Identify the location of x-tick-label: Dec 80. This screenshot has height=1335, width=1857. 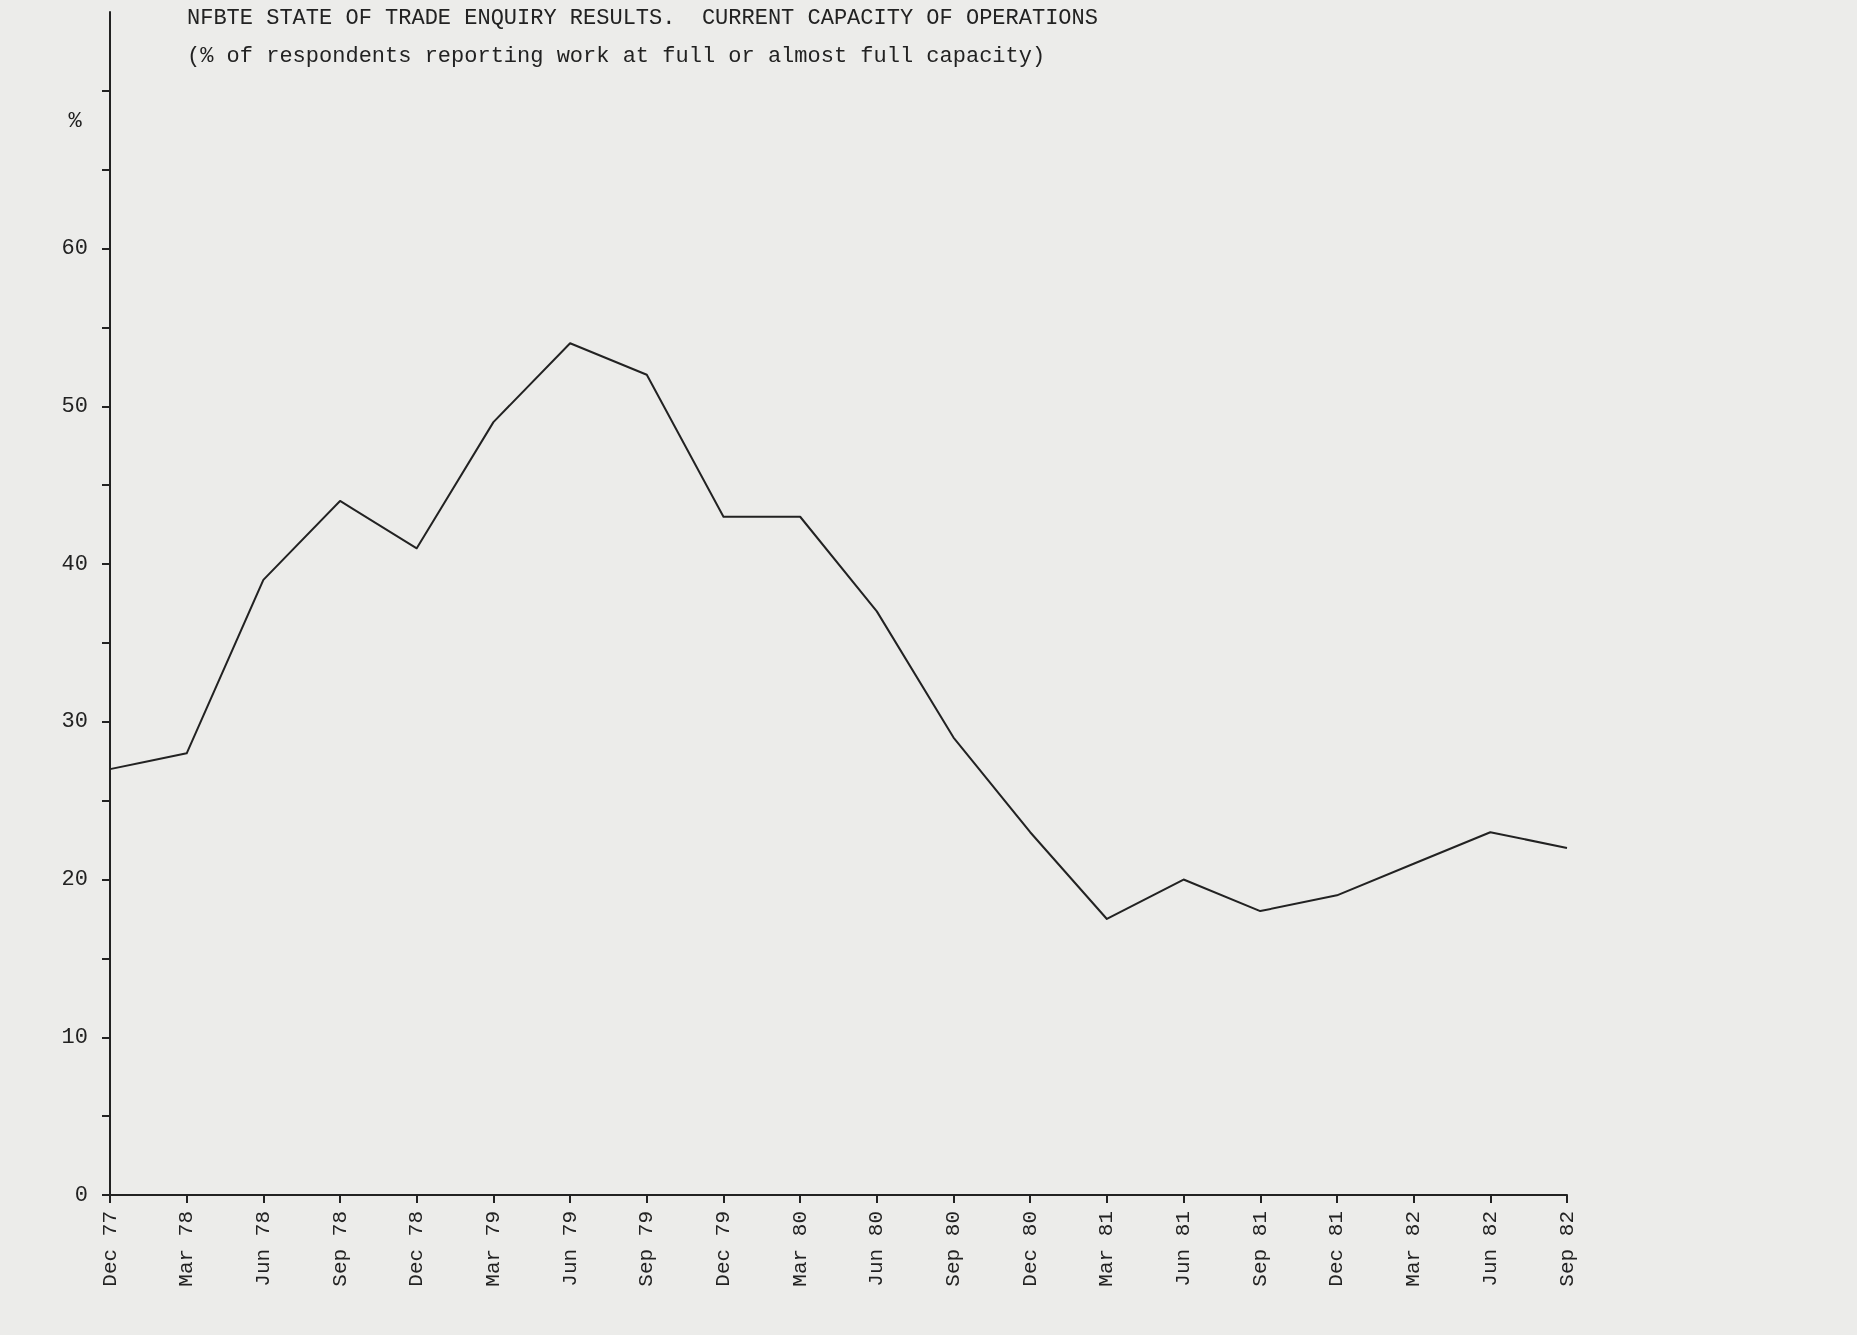
(1030, 1249).